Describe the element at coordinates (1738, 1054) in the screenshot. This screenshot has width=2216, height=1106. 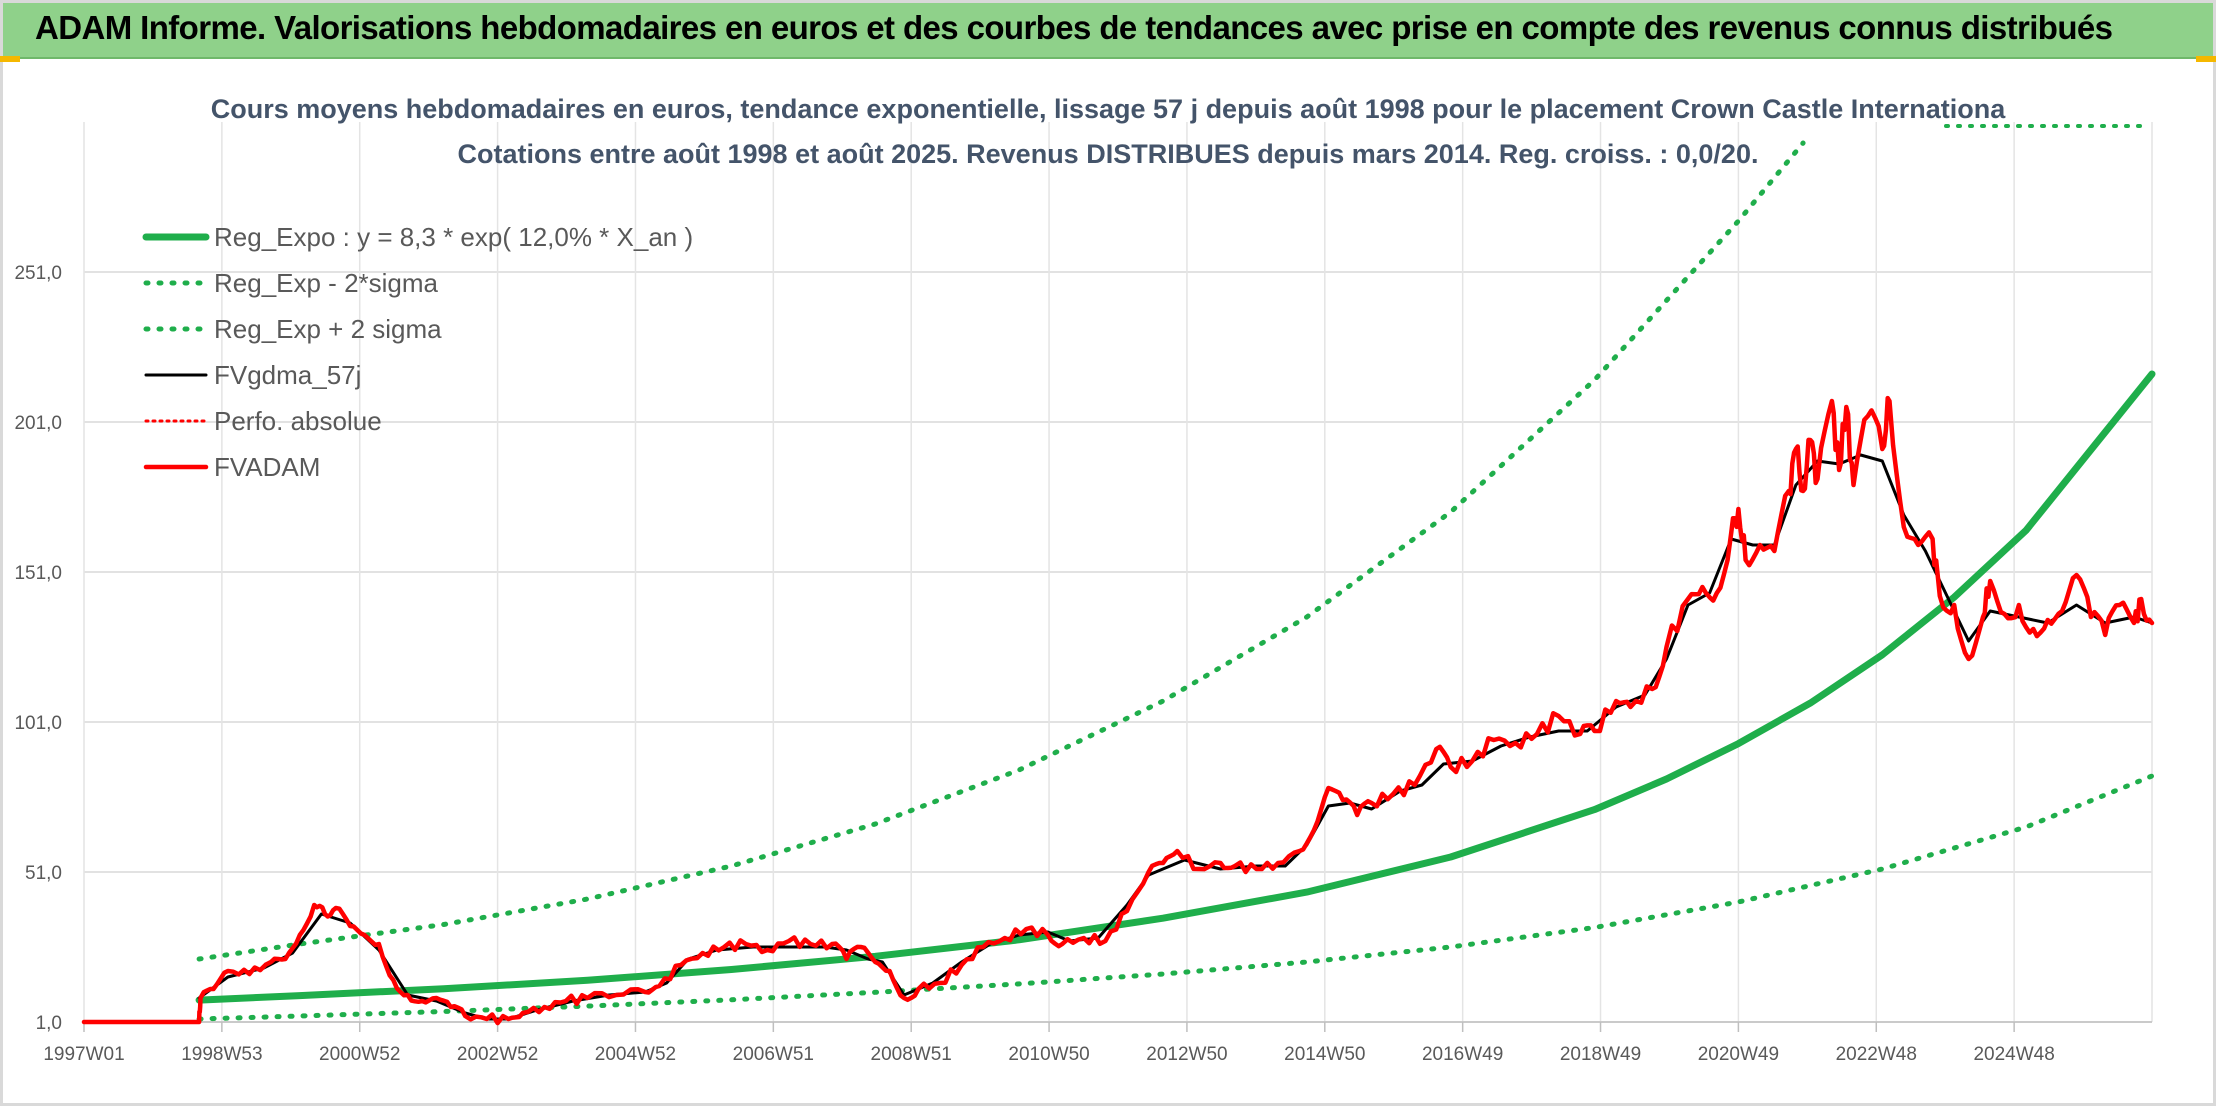
I see `x-tick-label: 2020W49` at that location.